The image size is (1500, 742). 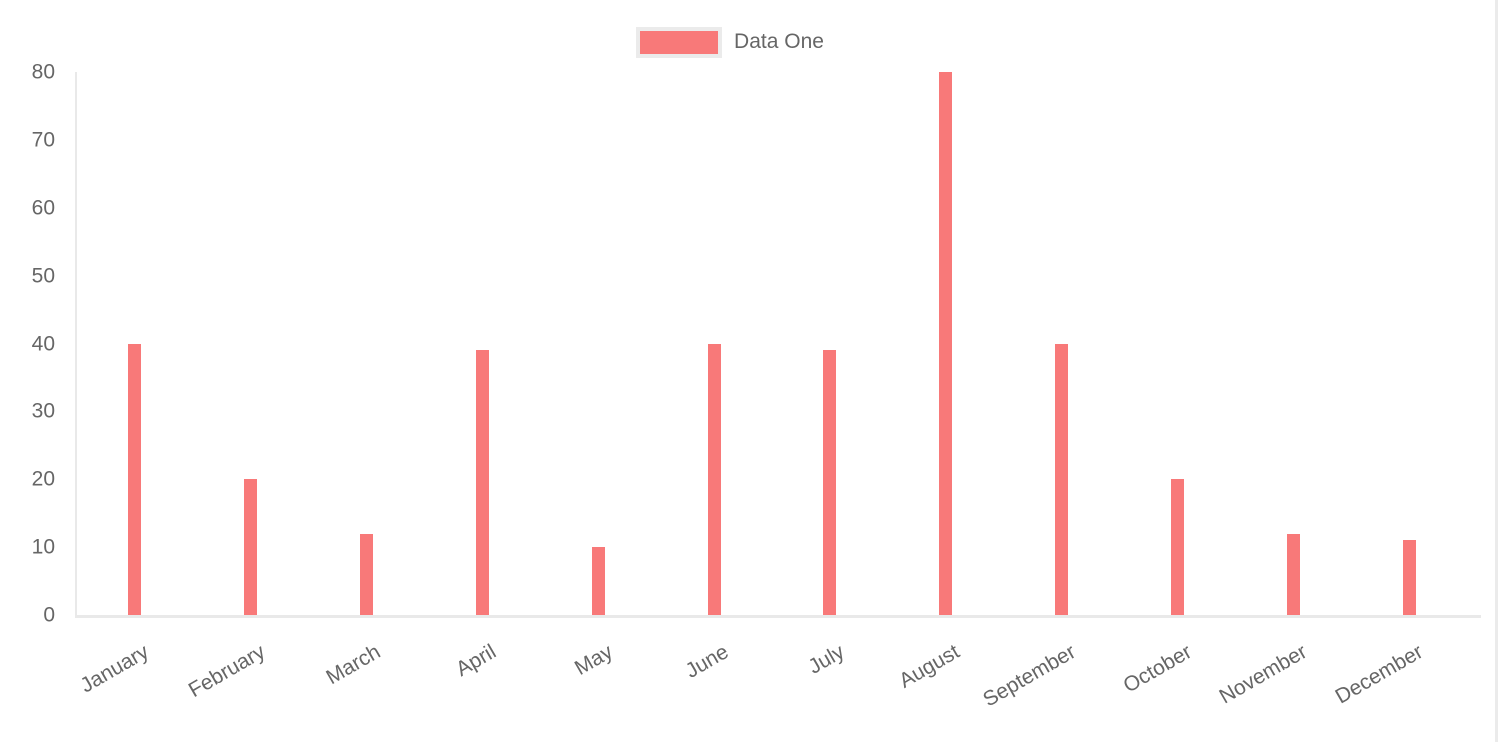 I want to click on y-axis-tick-label-10: 10, so click(x=43, y=547).